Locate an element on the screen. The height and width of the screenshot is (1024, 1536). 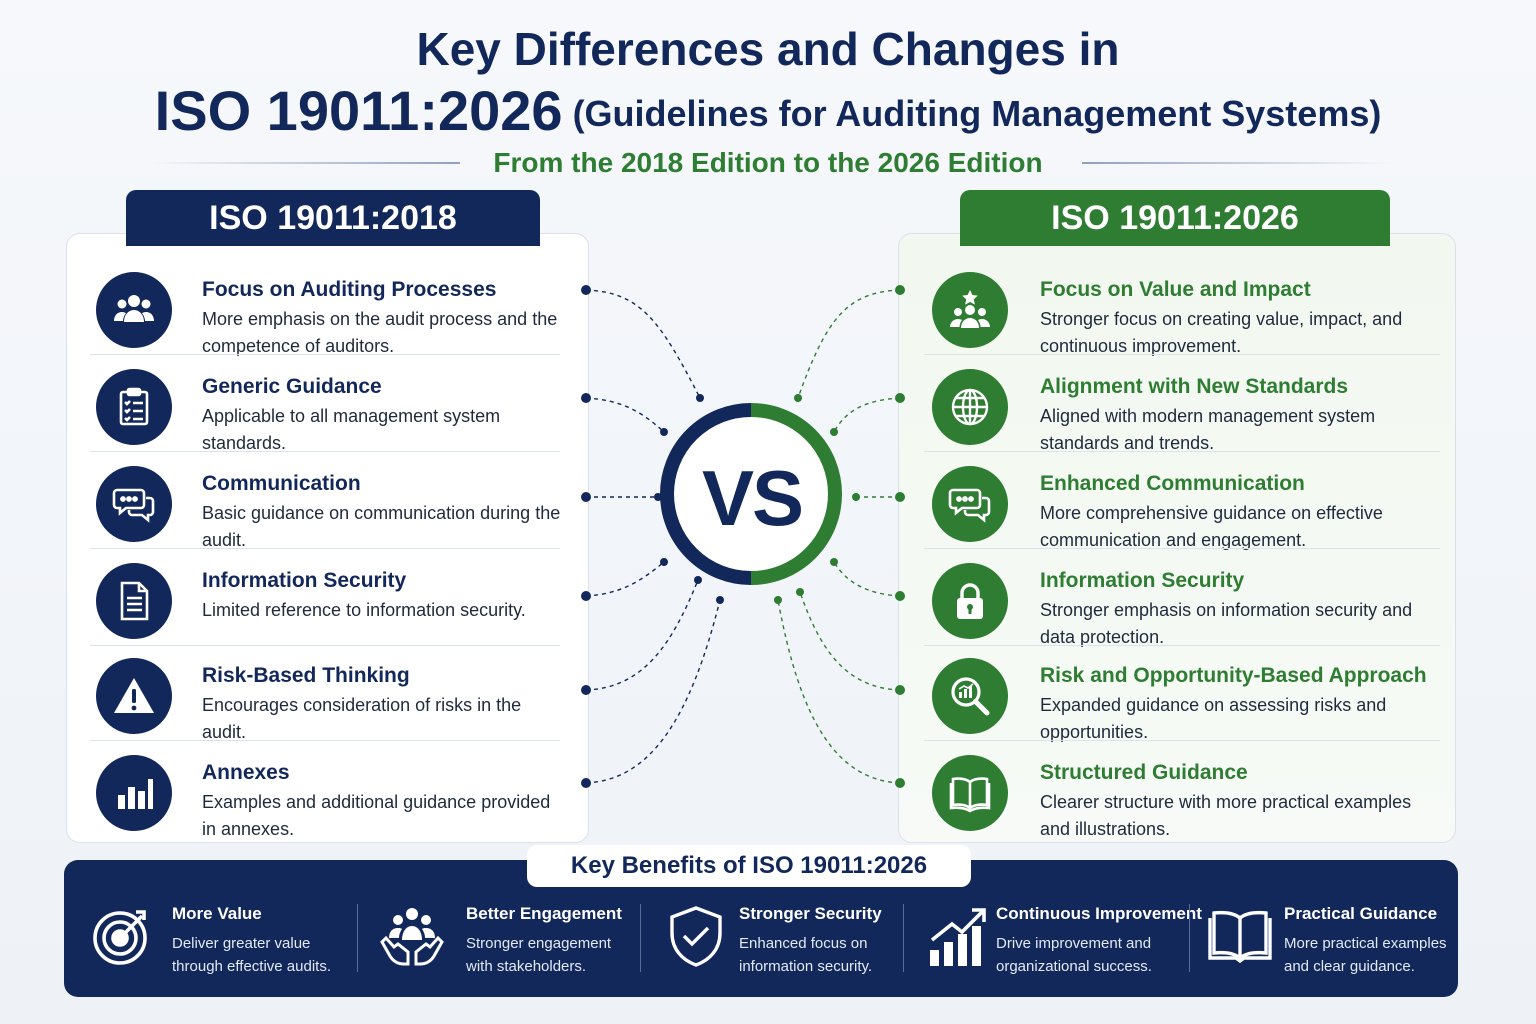
people-group-icon is located at coordinates (134, 310).